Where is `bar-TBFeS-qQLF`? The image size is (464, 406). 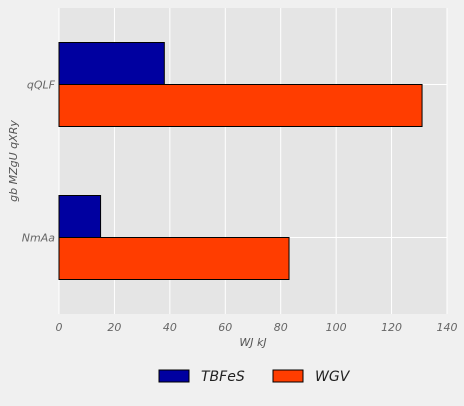 bar-TBFeS-qQLF is located at coordinates (111, 63).